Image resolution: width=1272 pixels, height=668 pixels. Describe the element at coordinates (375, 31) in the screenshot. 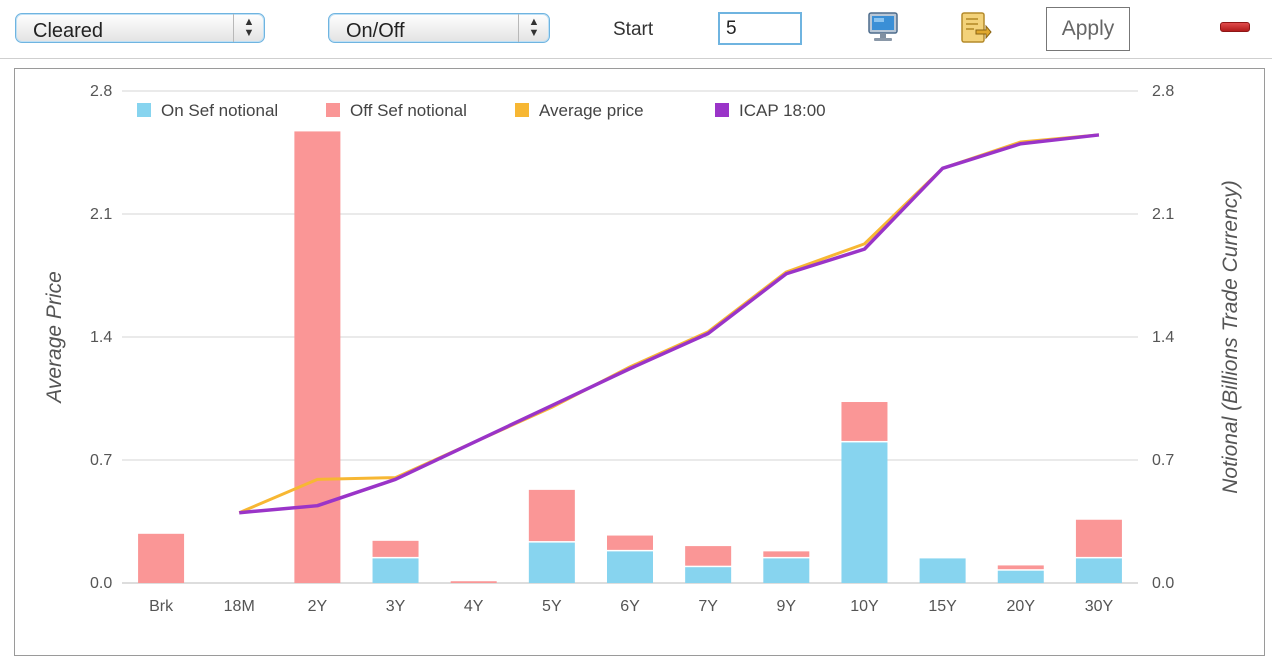

I see `on-off-select-value: On/Off` at that location.